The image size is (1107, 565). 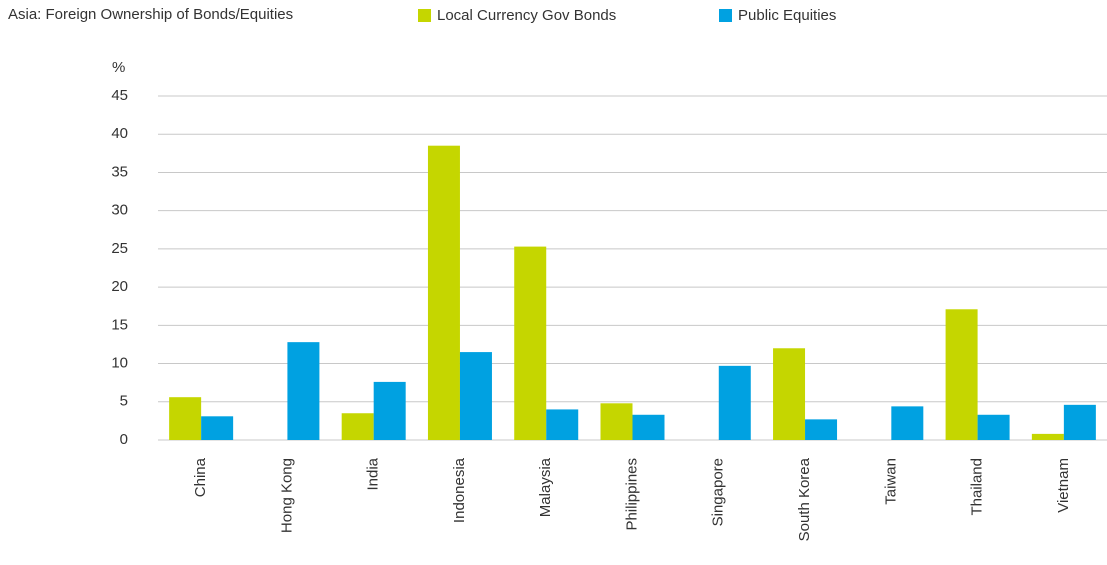 I want to click on y-tick-label: 5, so click(x=124, y=401).